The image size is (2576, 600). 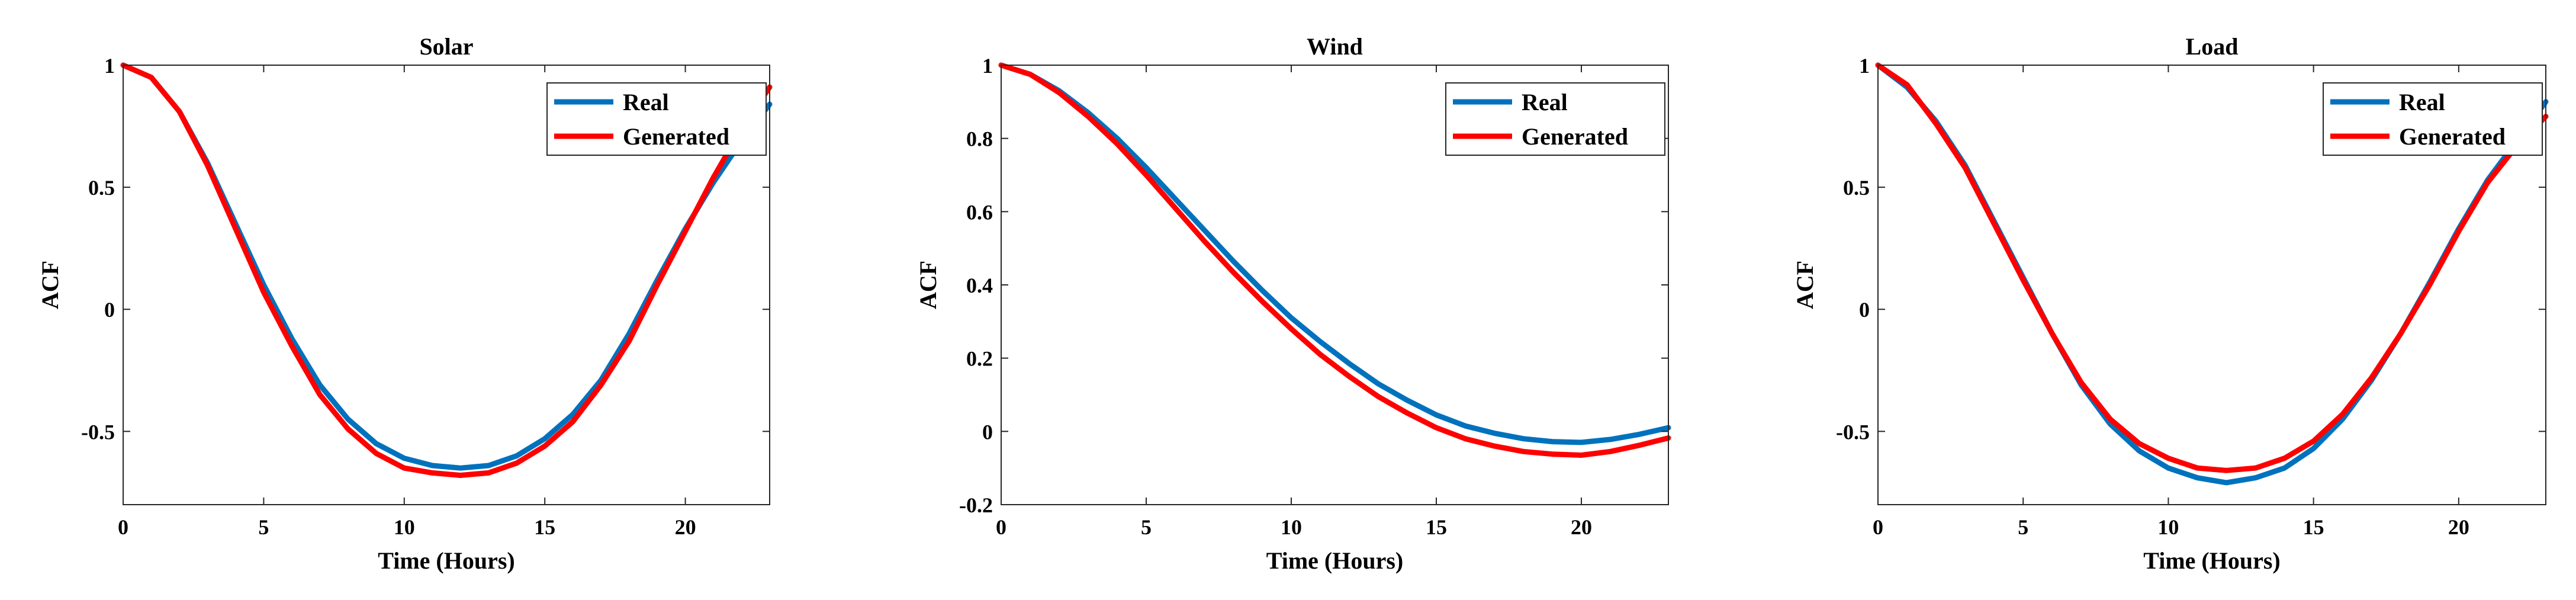 What do you see at coordinates (980, 212) in the screenshot?
I see `y-tick-label: 0.6` at bounding box center [980, 212].